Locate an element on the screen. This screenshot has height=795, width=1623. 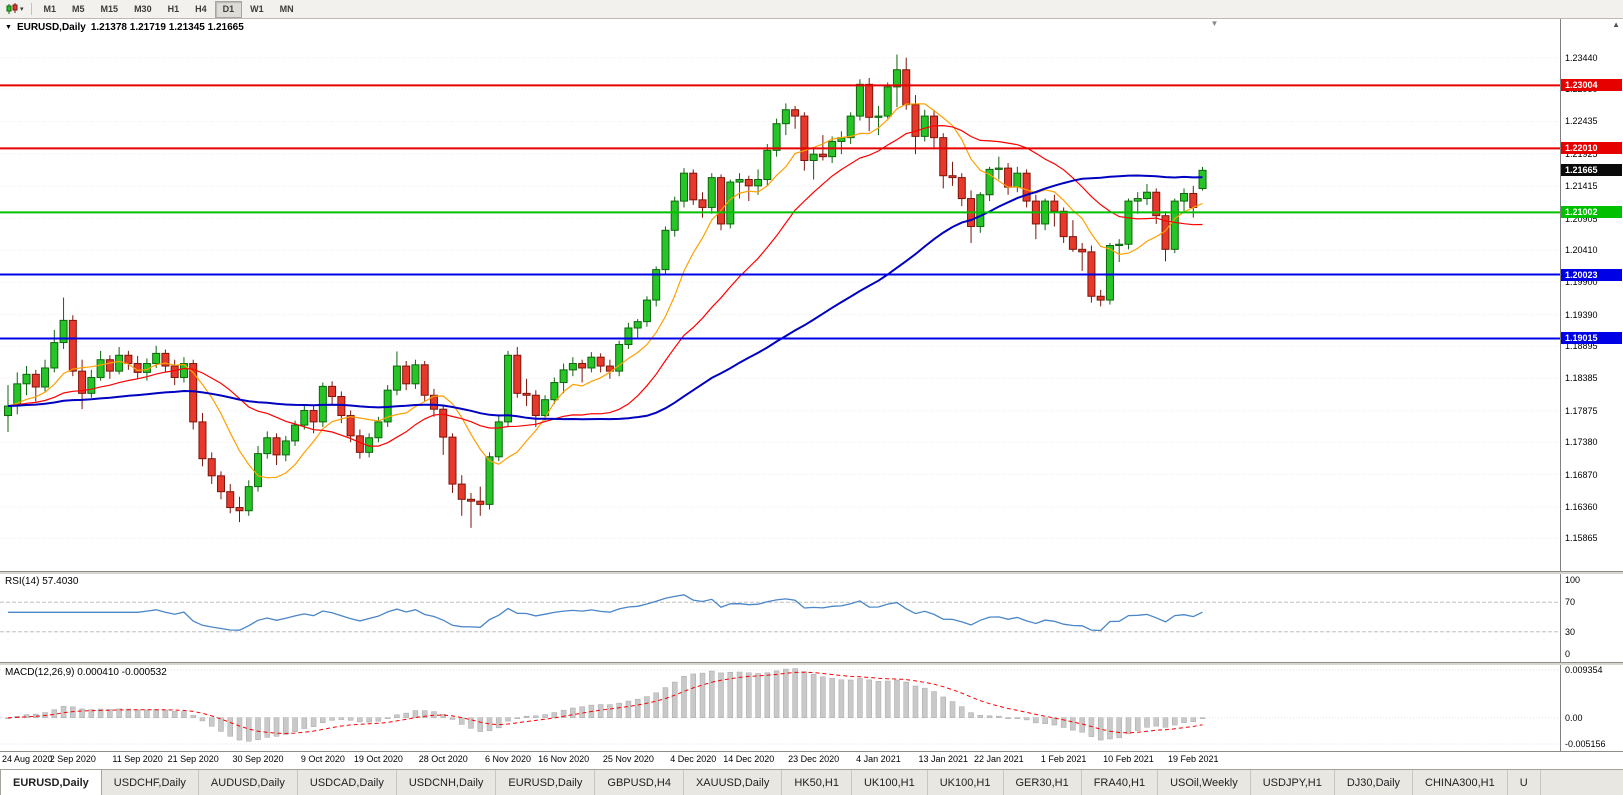
price-axis-label: 1.23440 is located at coordinates (1581, 57).